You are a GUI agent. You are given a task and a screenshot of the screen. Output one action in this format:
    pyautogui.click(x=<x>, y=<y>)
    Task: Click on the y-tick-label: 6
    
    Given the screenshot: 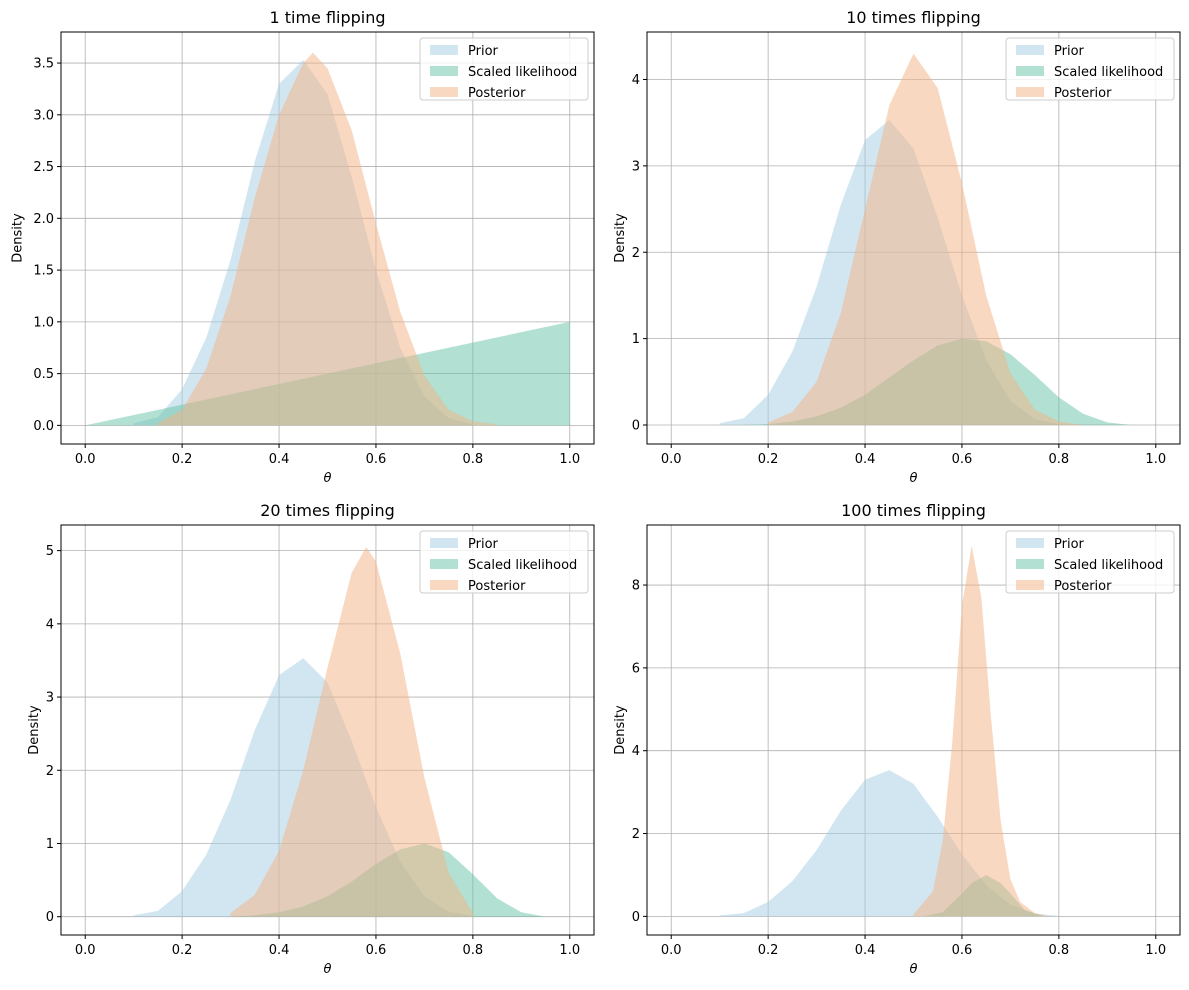 What is the action you would take?
    pyautogui.click(x=636, y=668)
    